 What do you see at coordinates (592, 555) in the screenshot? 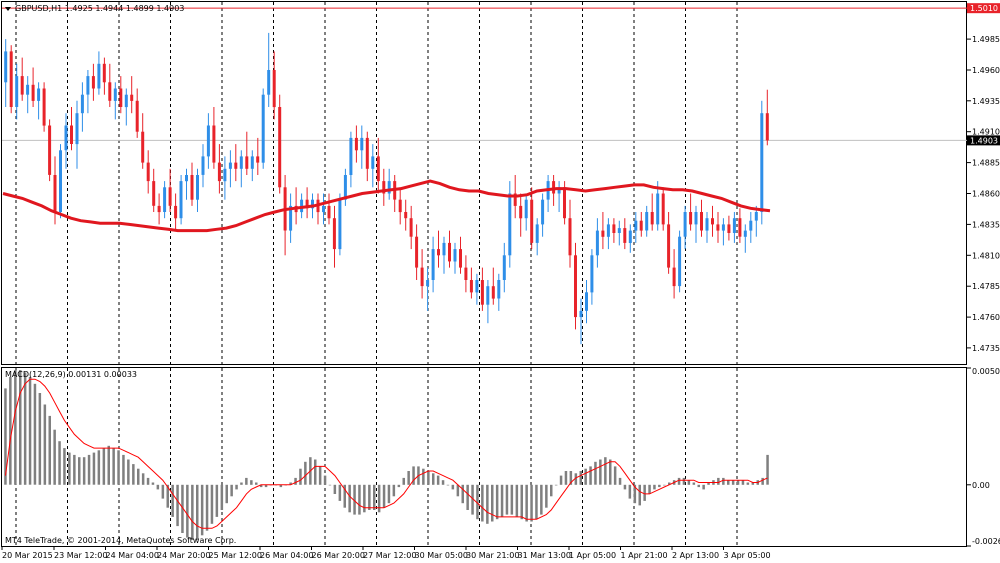
I see `time-axis-label: 1 Apr 05:00` at bounding box center [592, 555].